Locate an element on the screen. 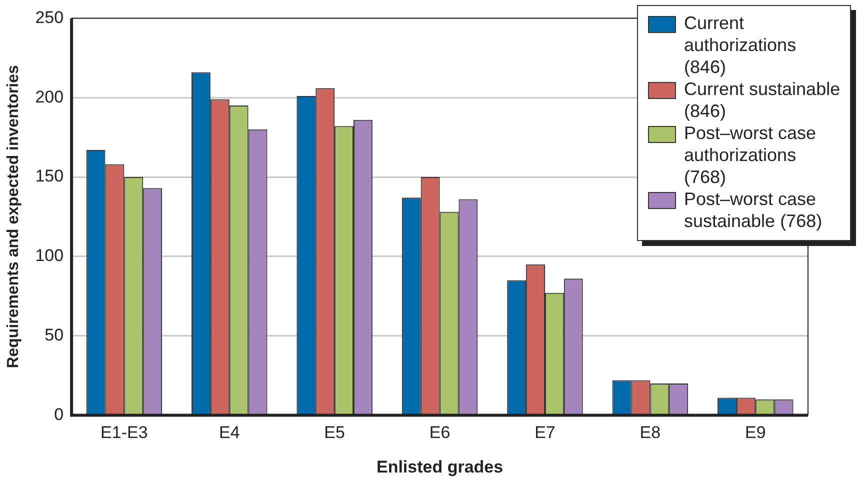 This screenshot has height=490, width=859. x-tick-label: E8 is located at coordinates (650, 432).